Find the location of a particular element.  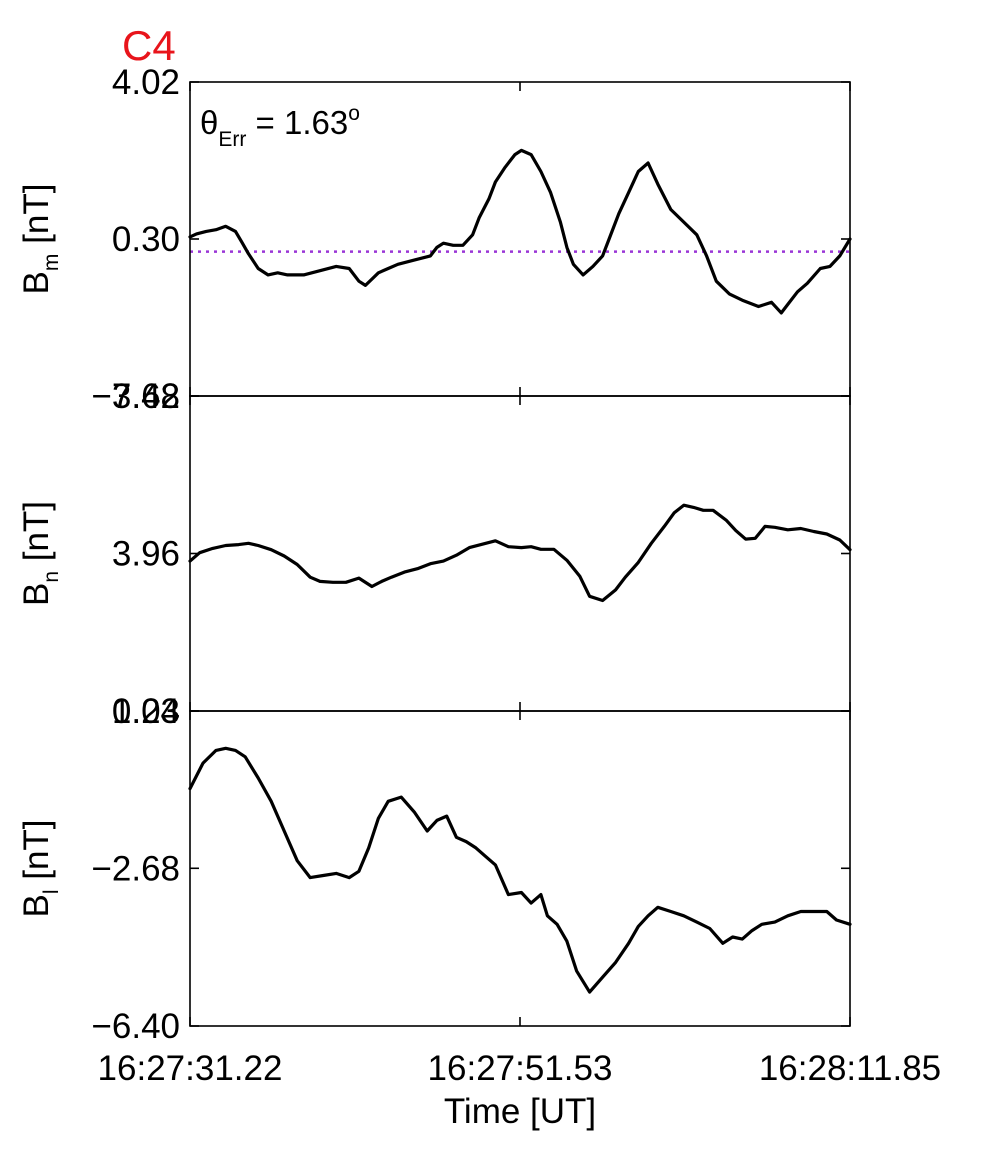

y-axis-label-sub: l is located at coordinates (51, 892).